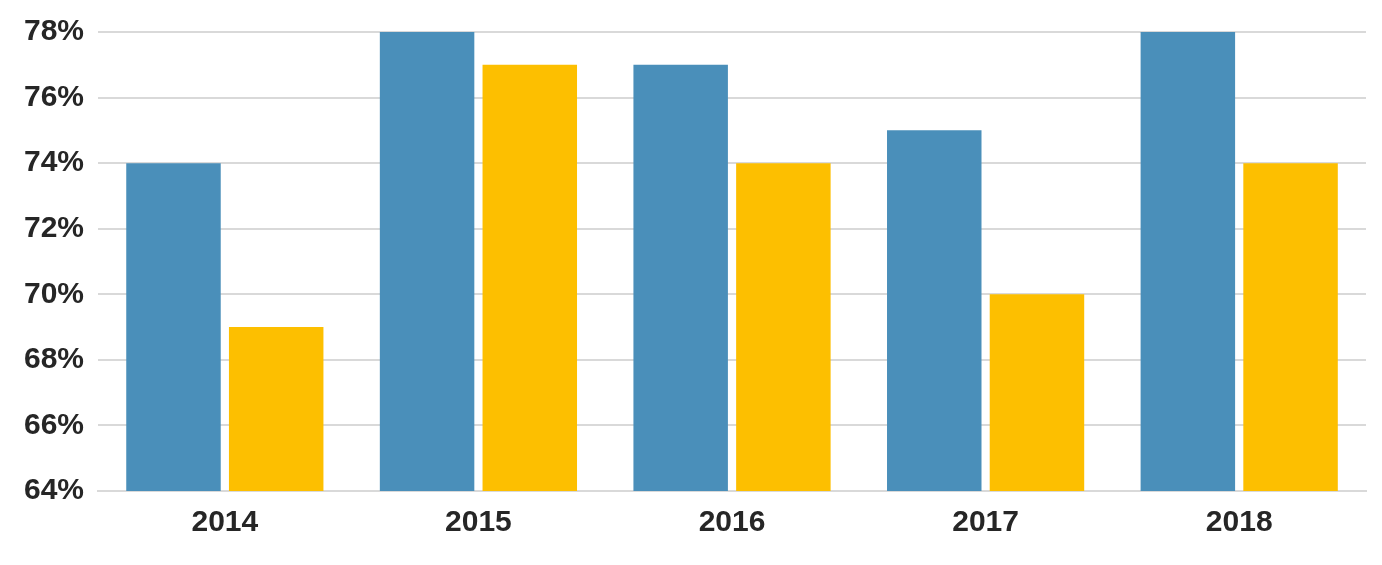  I want to click on x-tick-label: 2017, so click(985, 521).